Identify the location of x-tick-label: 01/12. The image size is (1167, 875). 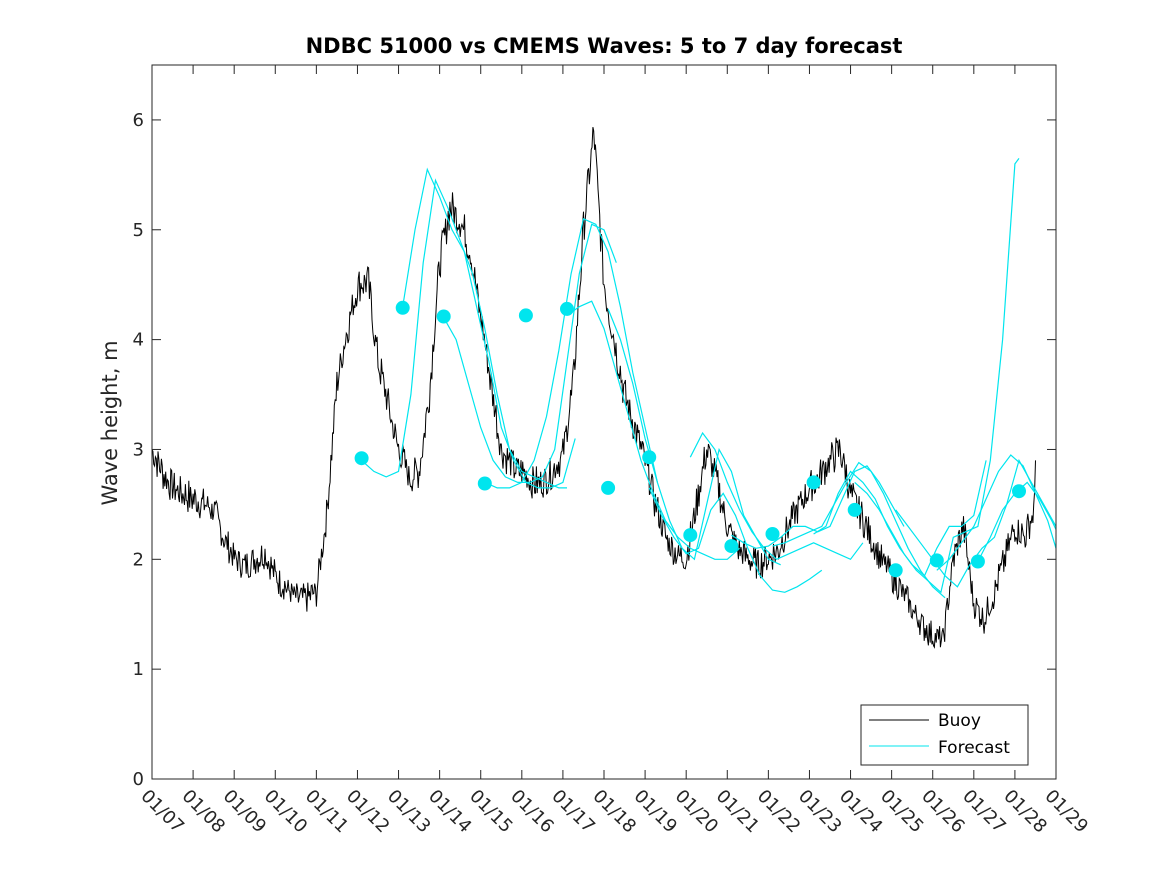
(368, 812).